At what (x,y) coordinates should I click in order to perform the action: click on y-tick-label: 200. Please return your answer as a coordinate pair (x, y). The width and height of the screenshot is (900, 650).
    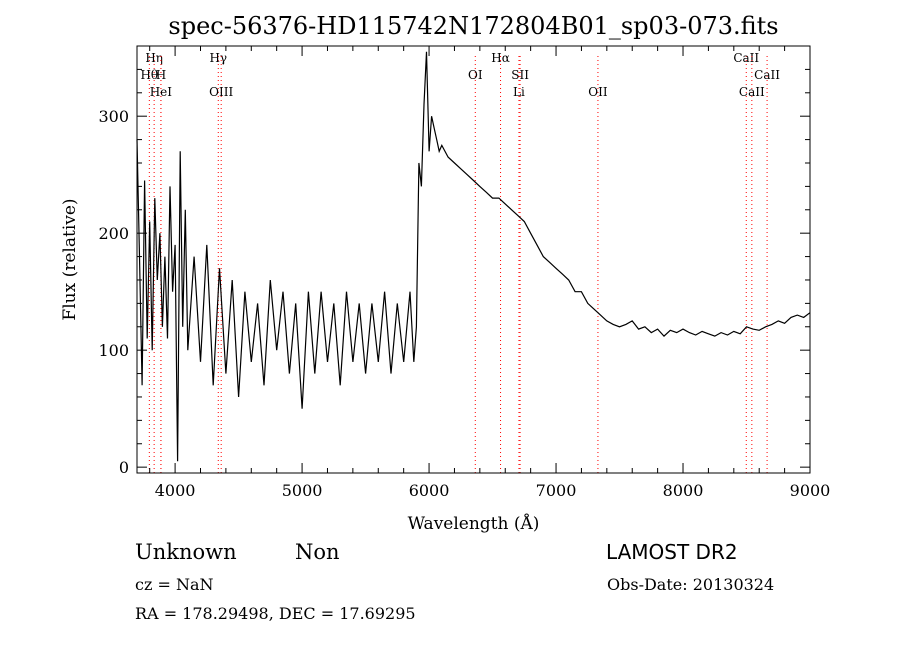
    Looking at the image, I should click on (113, 233).